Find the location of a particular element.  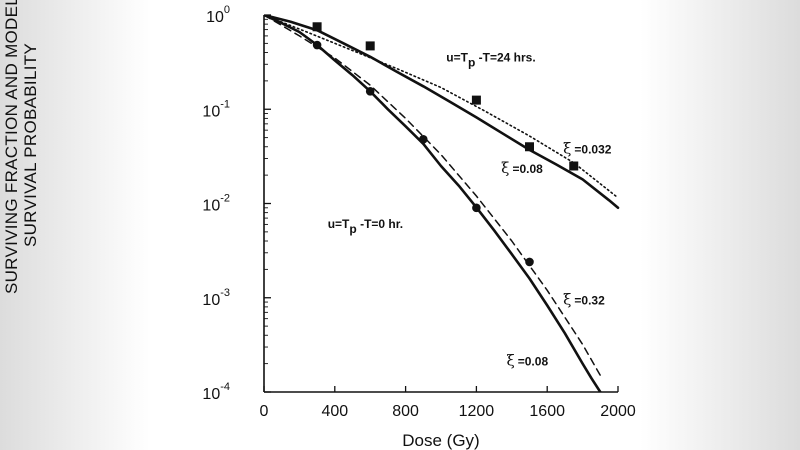

group-label-1: u=Tp -T=0 hr. is located at coordinates (365, 226).